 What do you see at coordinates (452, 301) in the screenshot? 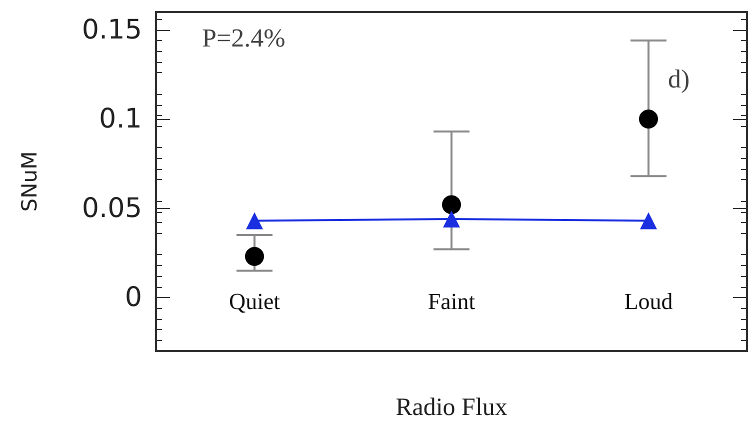
I see `x-tick-label: Faint` at bounding box center [452, 301].